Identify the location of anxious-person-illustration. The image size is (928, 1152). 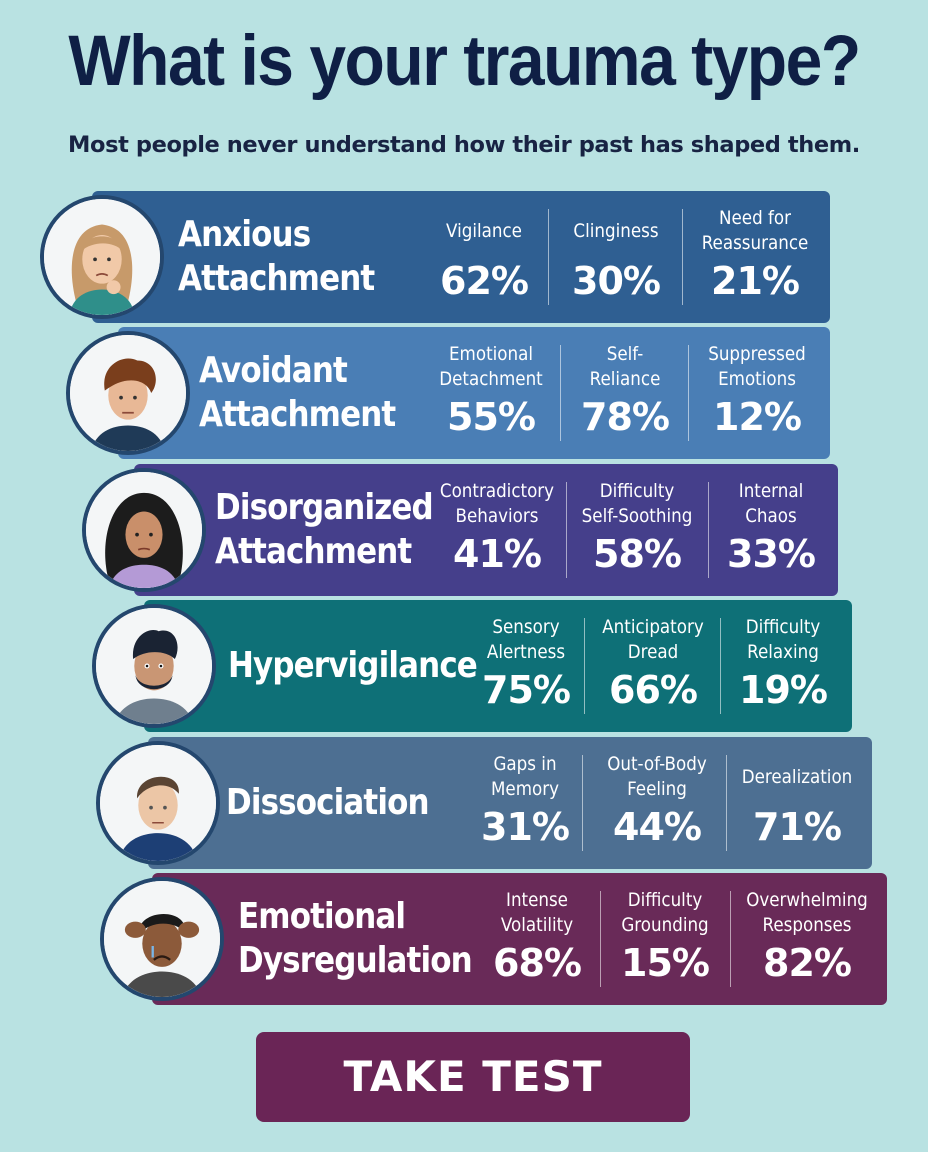
(102, 257).